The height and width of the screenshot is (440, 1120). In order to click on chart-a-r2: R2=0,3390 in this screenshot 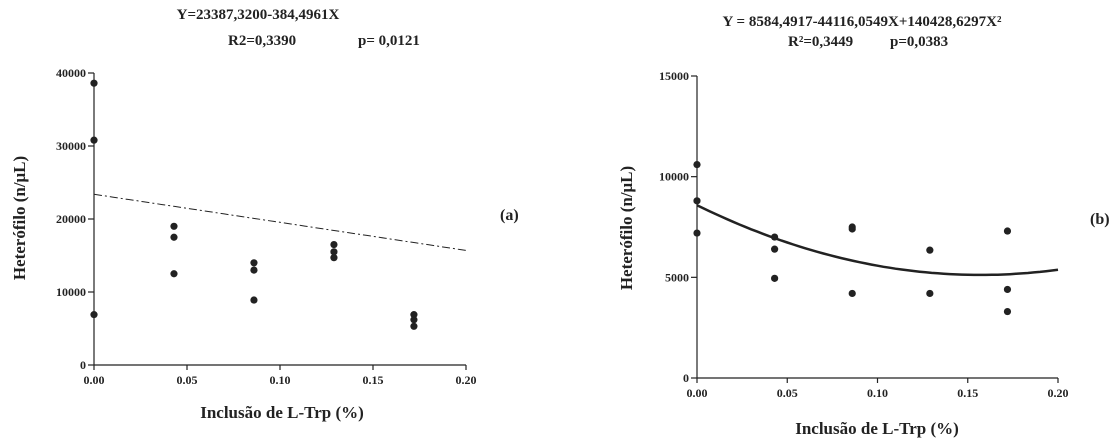, I will do `click(262, 41)`.